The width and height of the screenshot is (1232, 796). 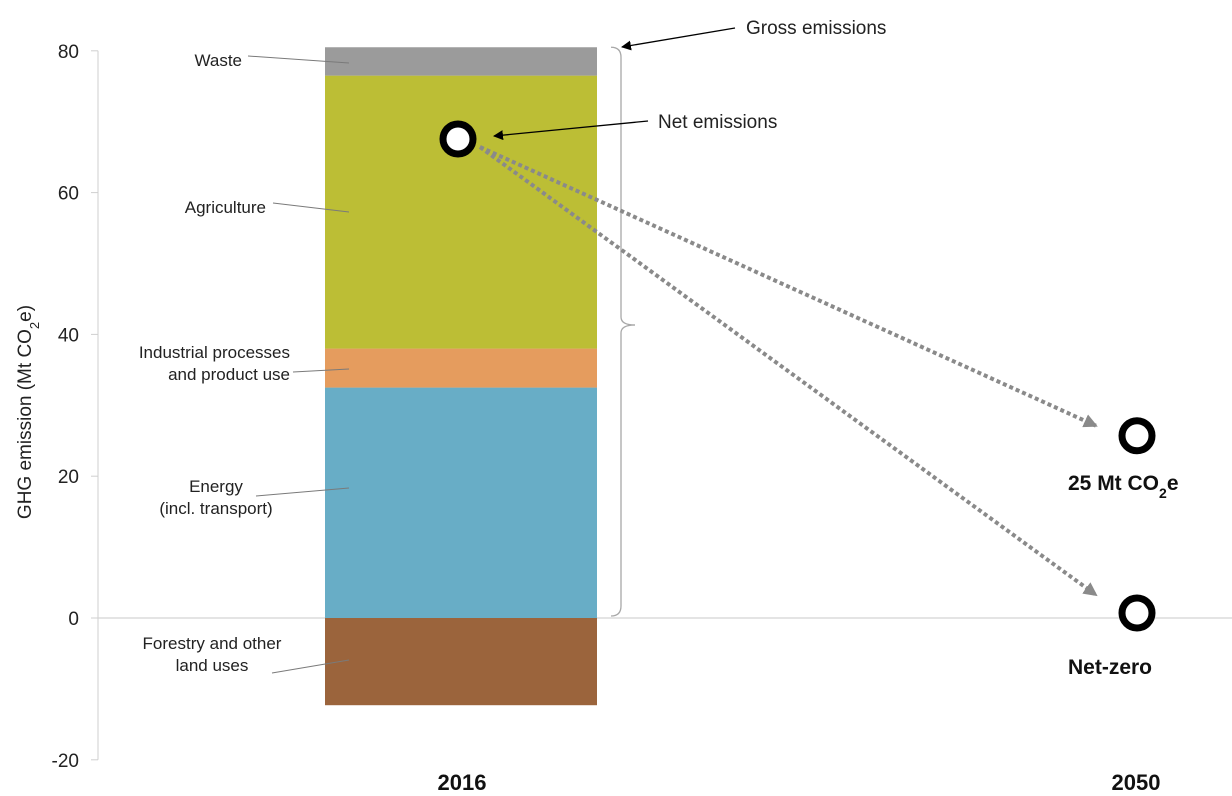 What do you see at coordinates (246, 654) in the screenshot?
I see `segment-label-forestry-and-other-land-uses: Forestry and other land uses` at bounding box center [246, 654].